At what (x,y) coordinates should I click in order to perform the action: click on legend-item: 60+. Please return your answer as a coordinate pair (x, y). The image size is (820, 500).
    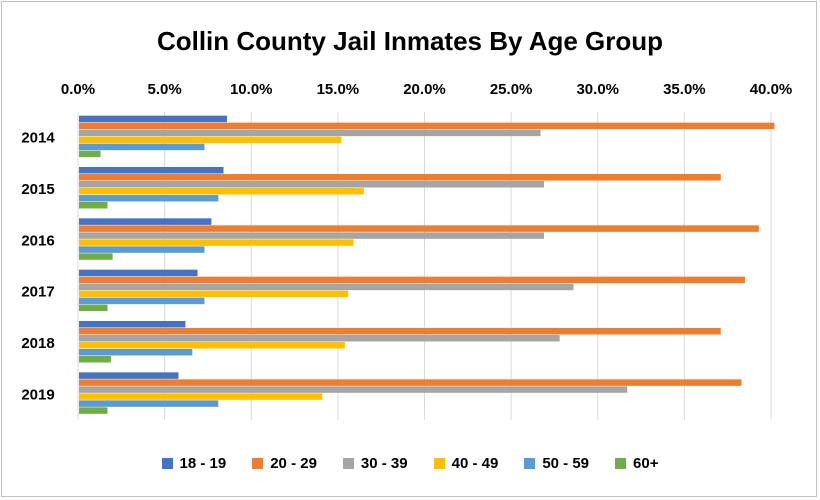
    Looking at the image, I should click on (636, 463).